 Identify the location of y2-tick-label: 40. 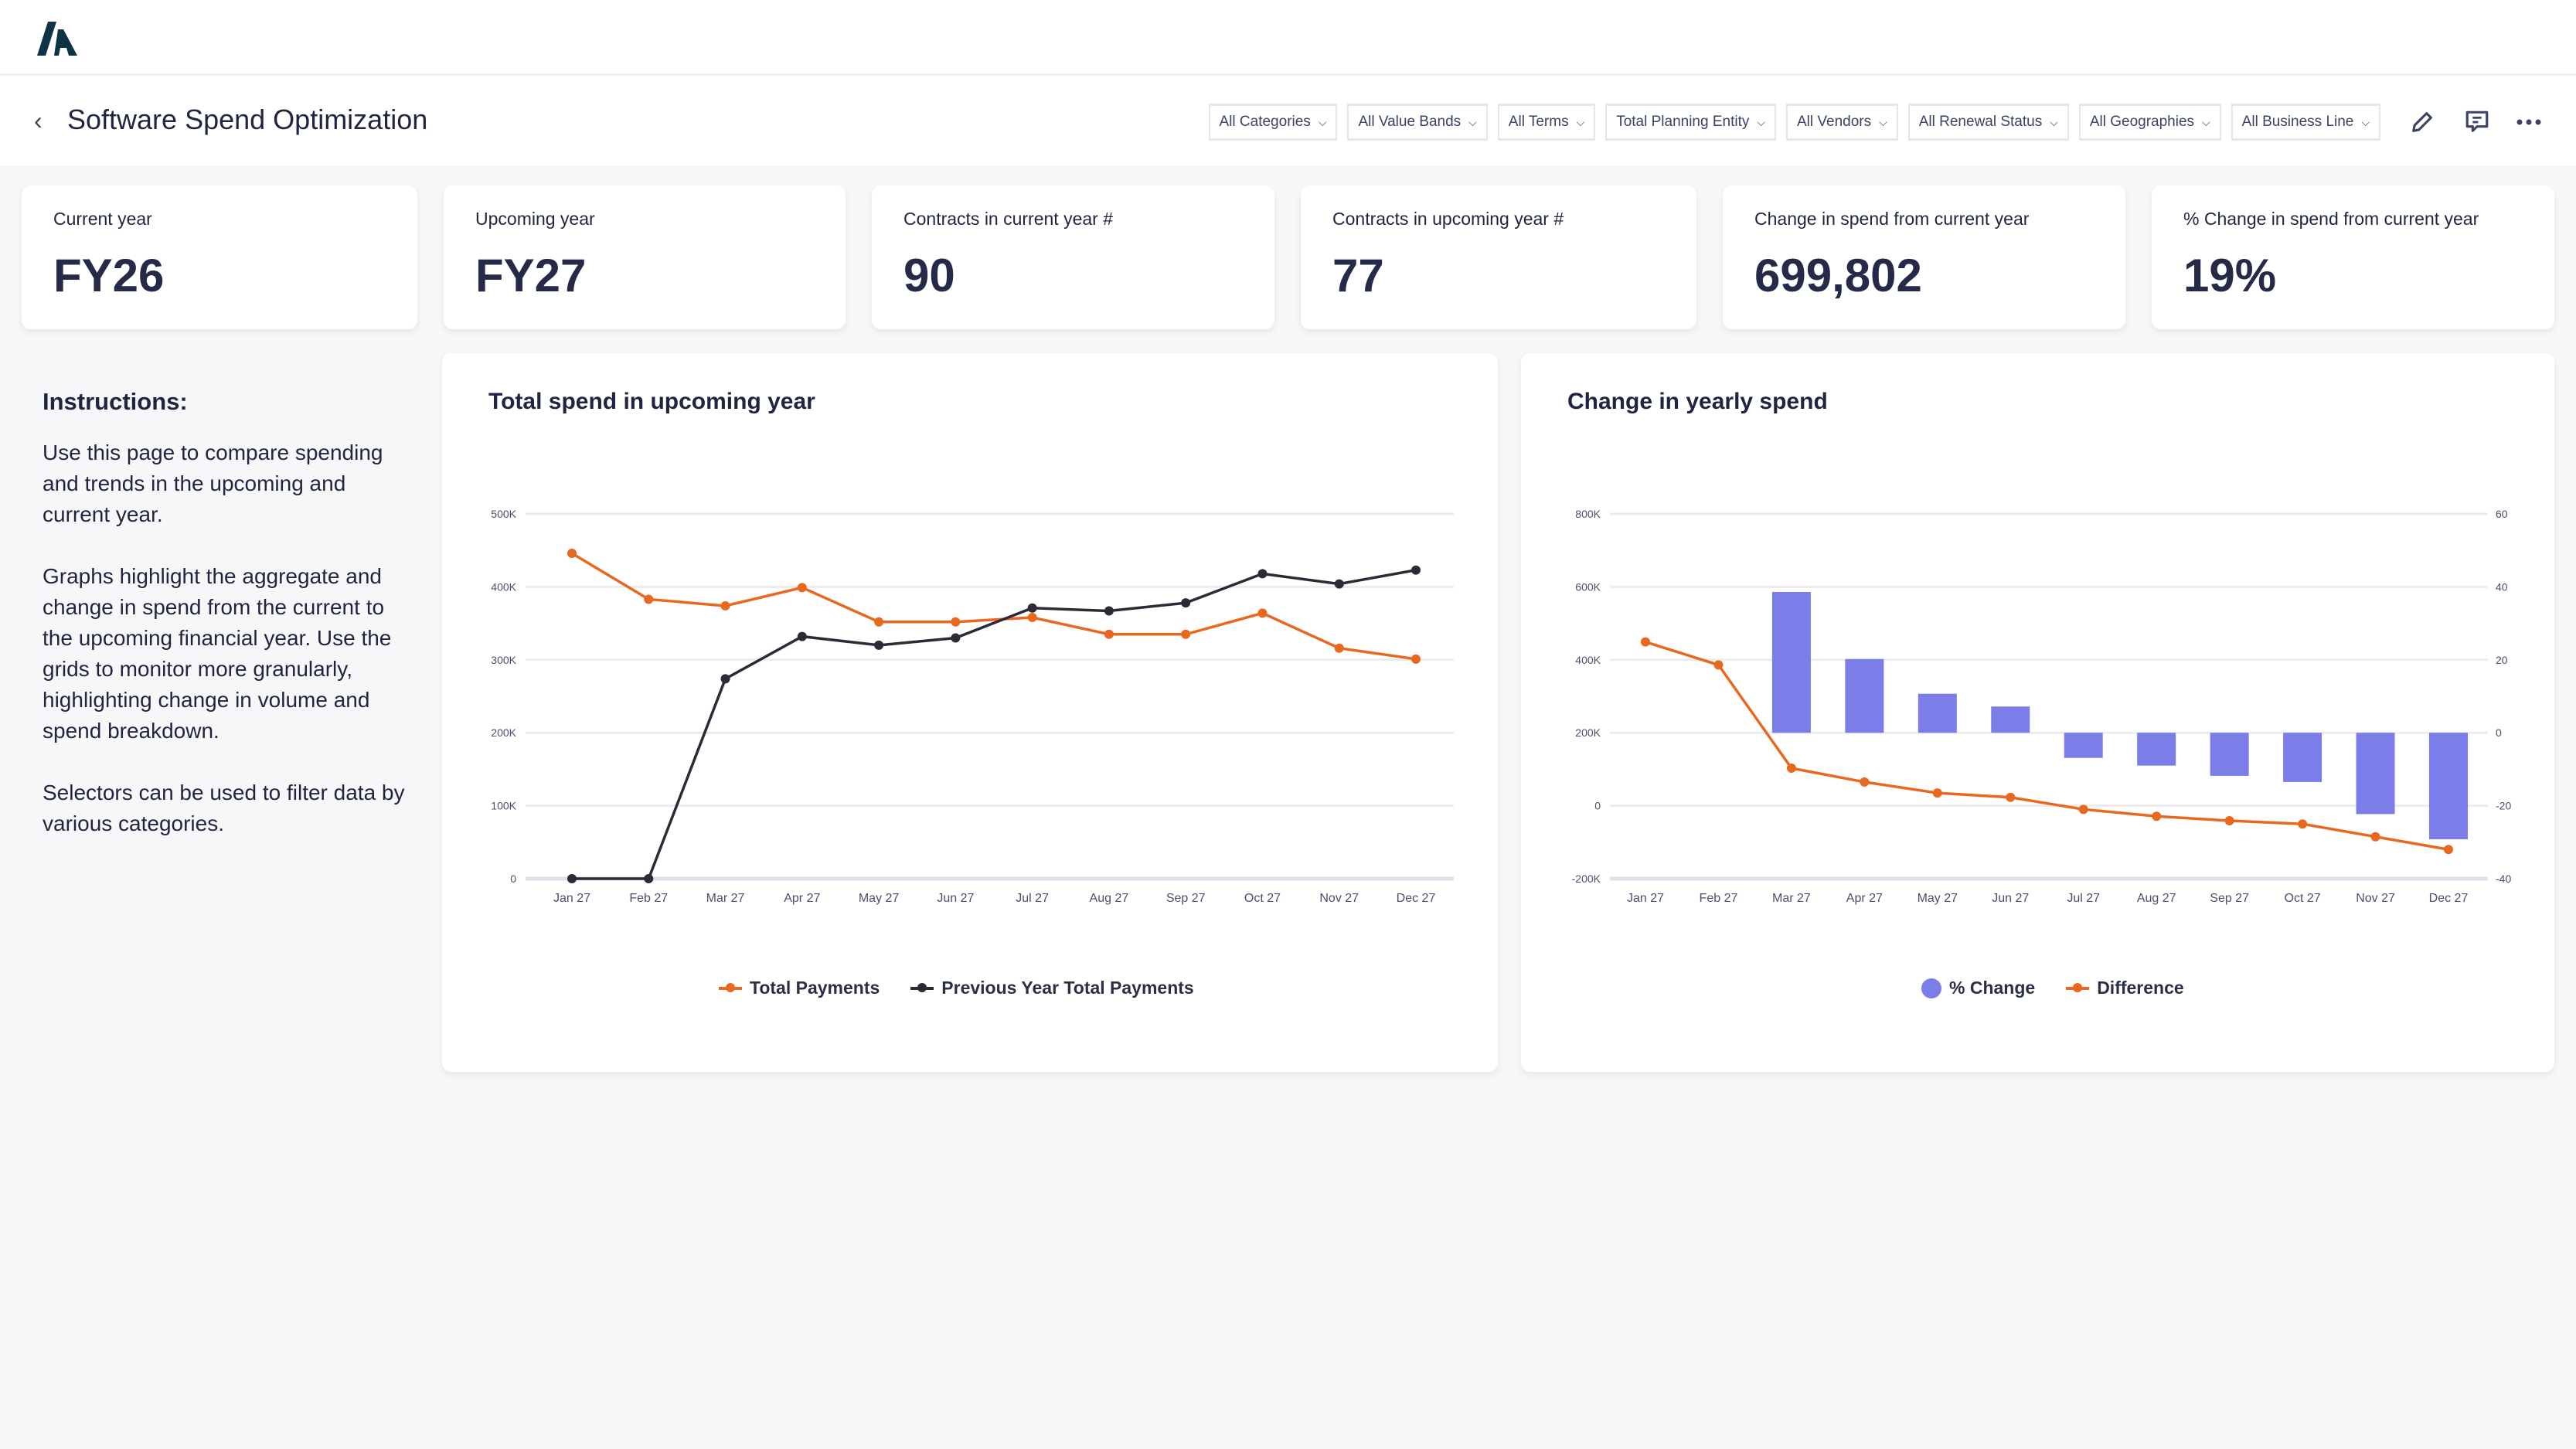
(2502, 586).